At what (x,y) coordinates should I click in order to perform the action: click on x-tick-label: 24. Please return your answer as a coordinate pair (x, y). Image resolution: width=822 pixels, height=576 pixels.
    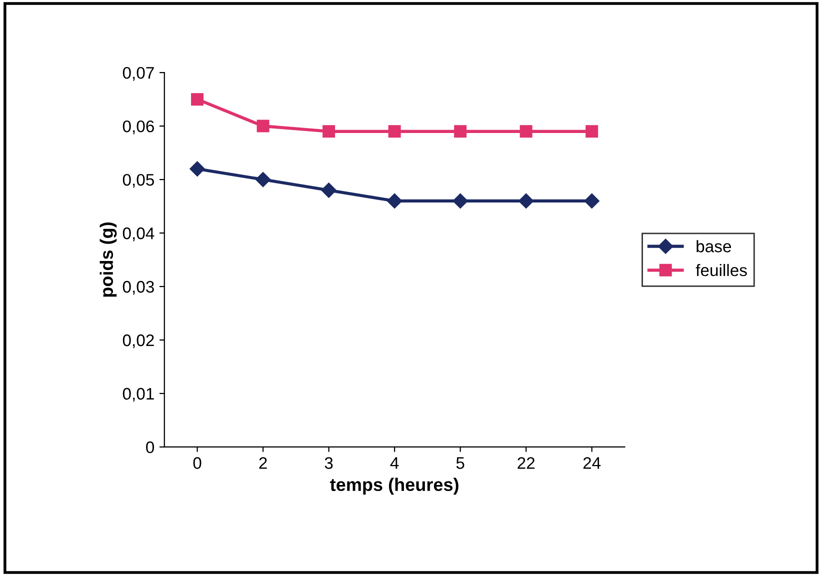
    Looking at the image, I should click on (592, 463).